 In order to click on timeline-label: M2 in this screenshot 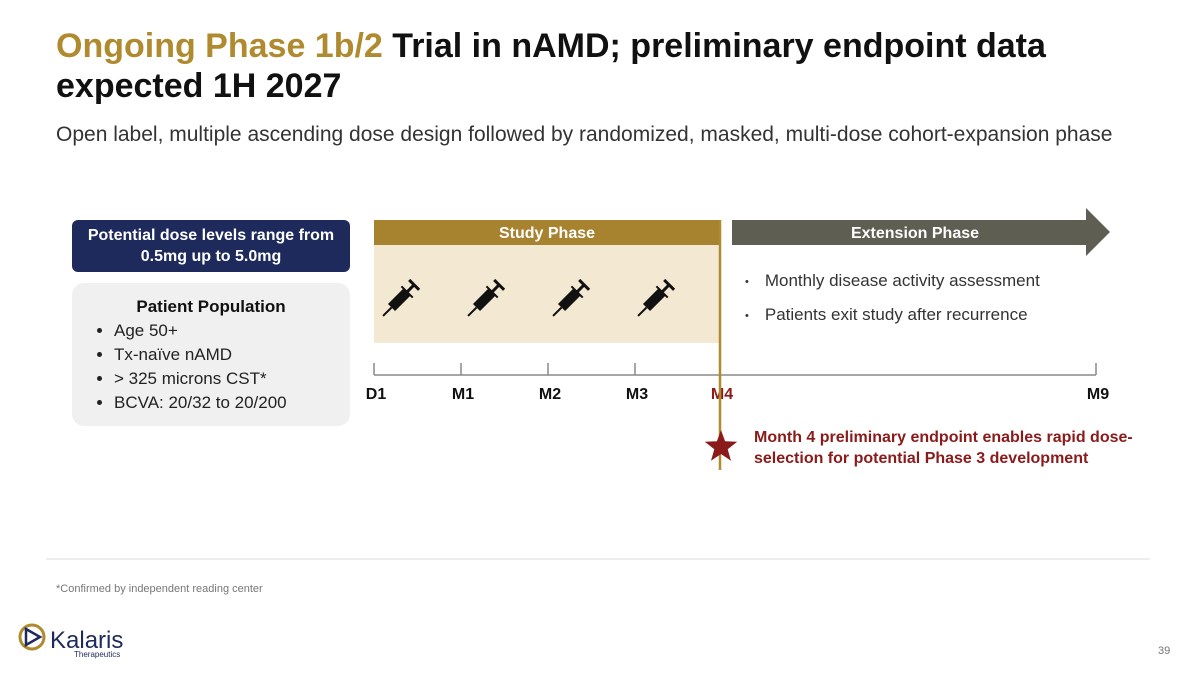, I will do `click(550, 394)`.